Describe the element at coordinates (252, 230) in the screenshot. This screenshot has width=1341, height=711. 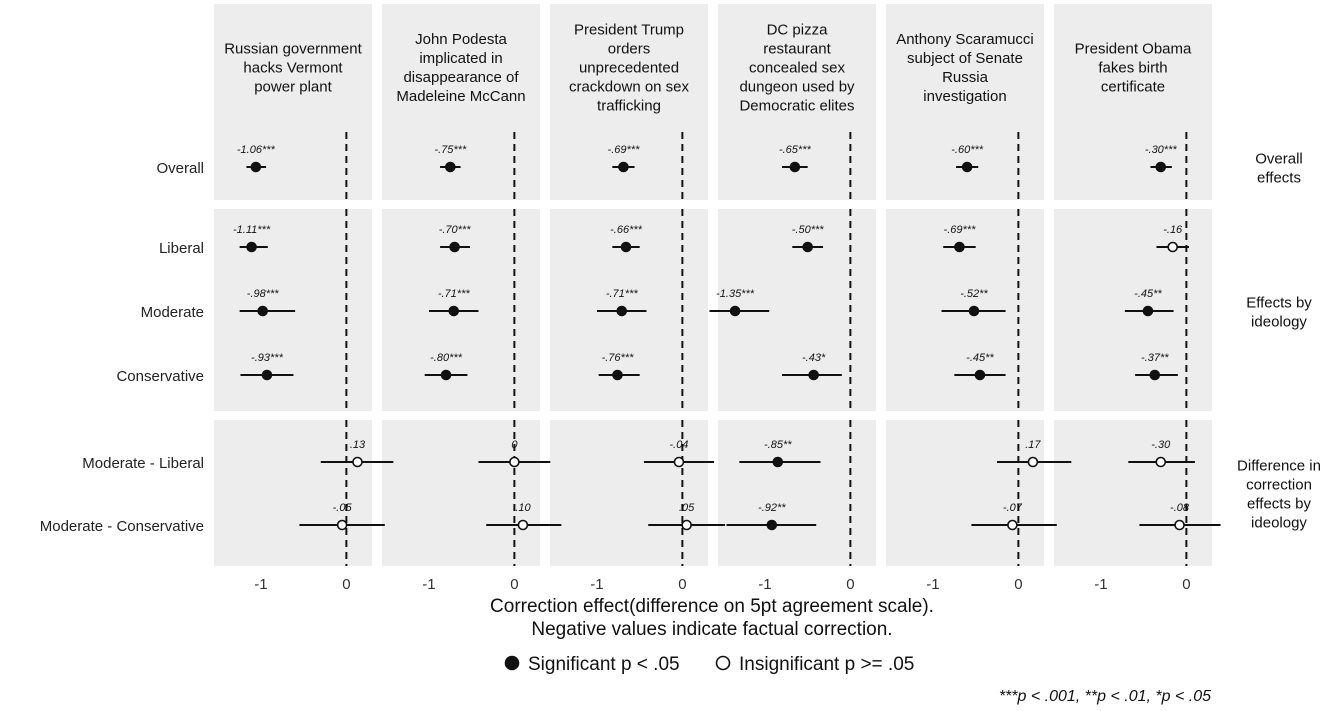
I see `estimate-label: -1.11***` at that location.